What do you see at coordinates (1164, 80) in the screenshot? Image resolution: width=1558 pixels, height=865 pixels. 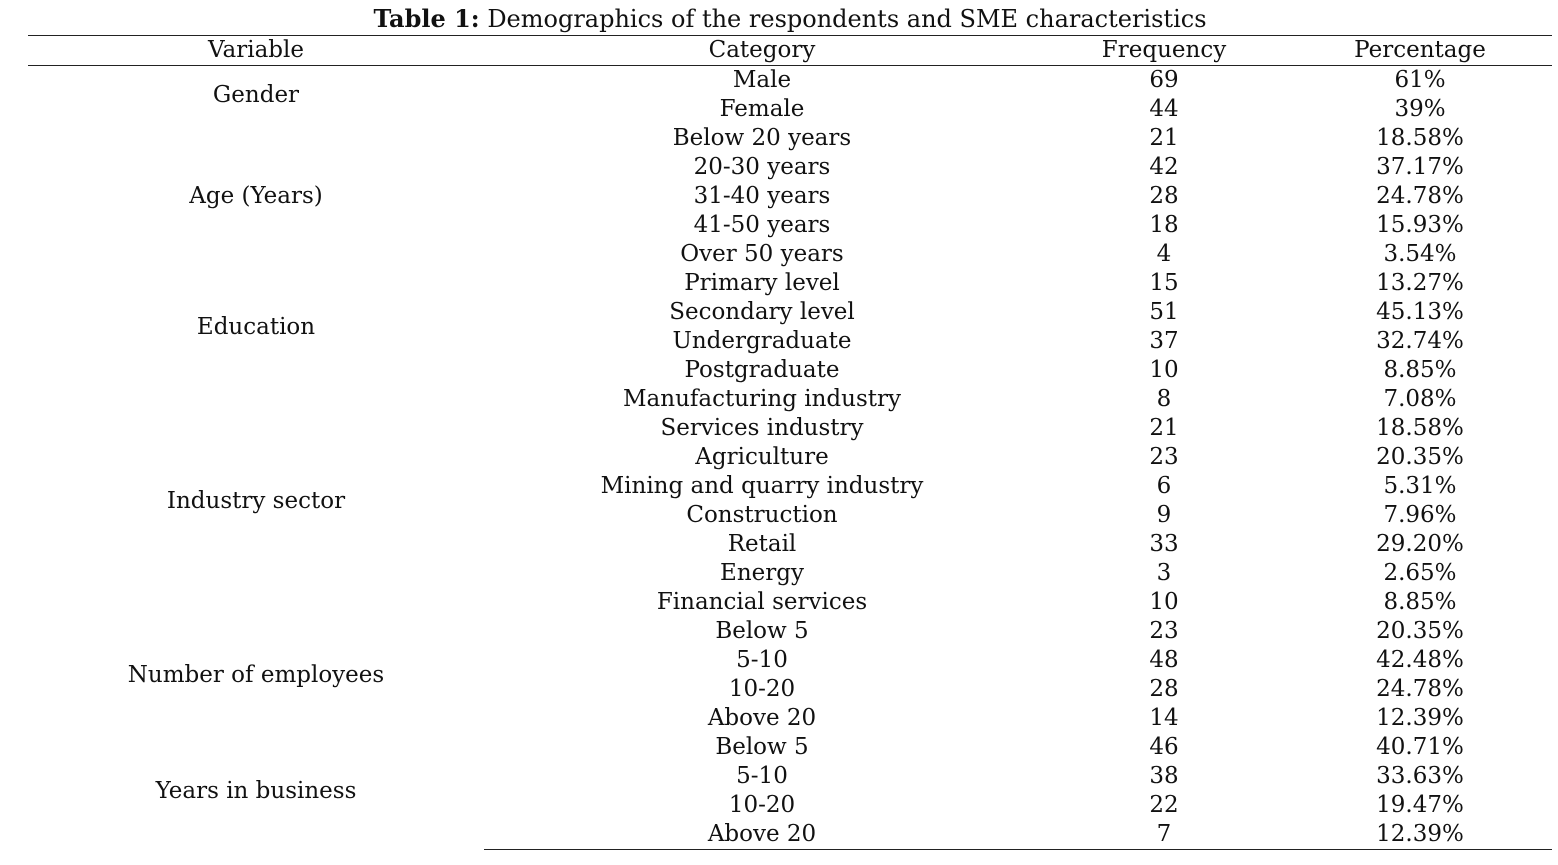 I see `frequency-cell: 69` at bounding box center [1164, 80].